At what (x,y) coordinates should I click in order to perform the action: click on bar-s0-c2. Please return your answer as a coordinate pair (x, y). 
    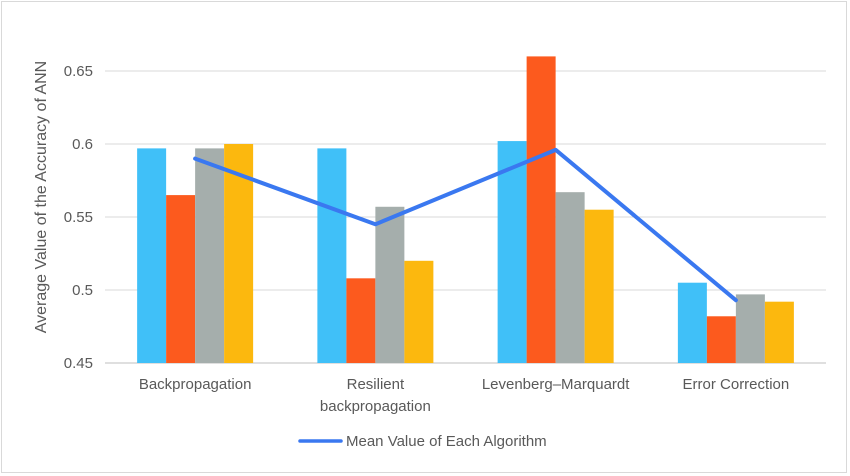
    Looking at the image, I should click on (512, 252).